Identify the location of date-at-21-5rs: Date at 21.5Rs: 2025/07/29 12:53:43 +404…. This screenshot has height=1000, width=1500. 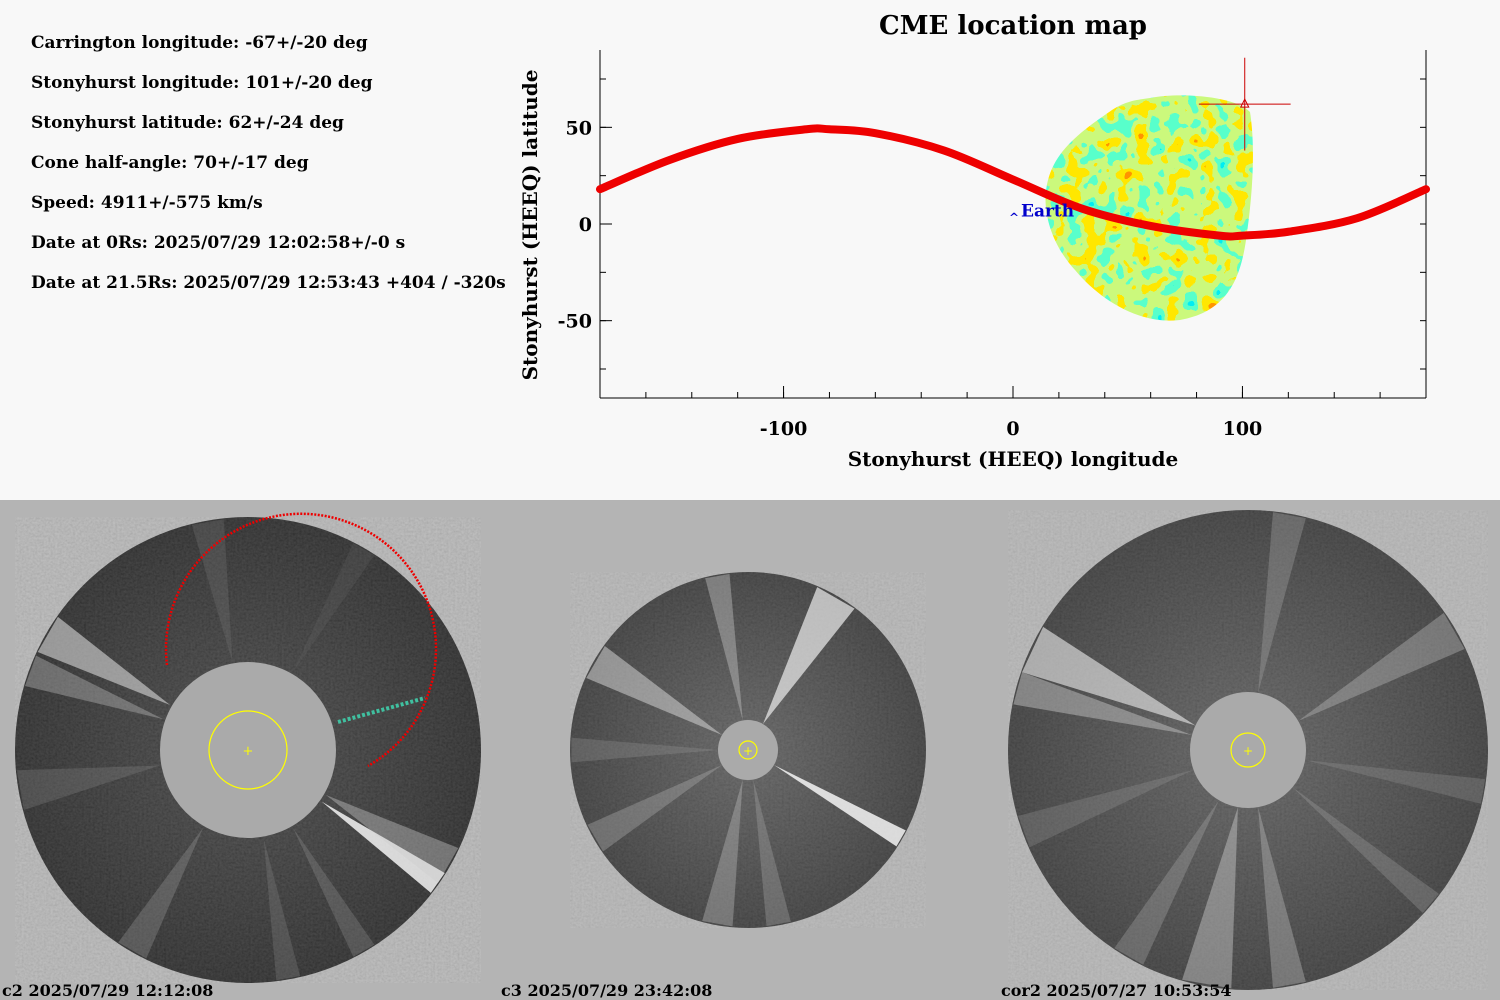
(268, 283).